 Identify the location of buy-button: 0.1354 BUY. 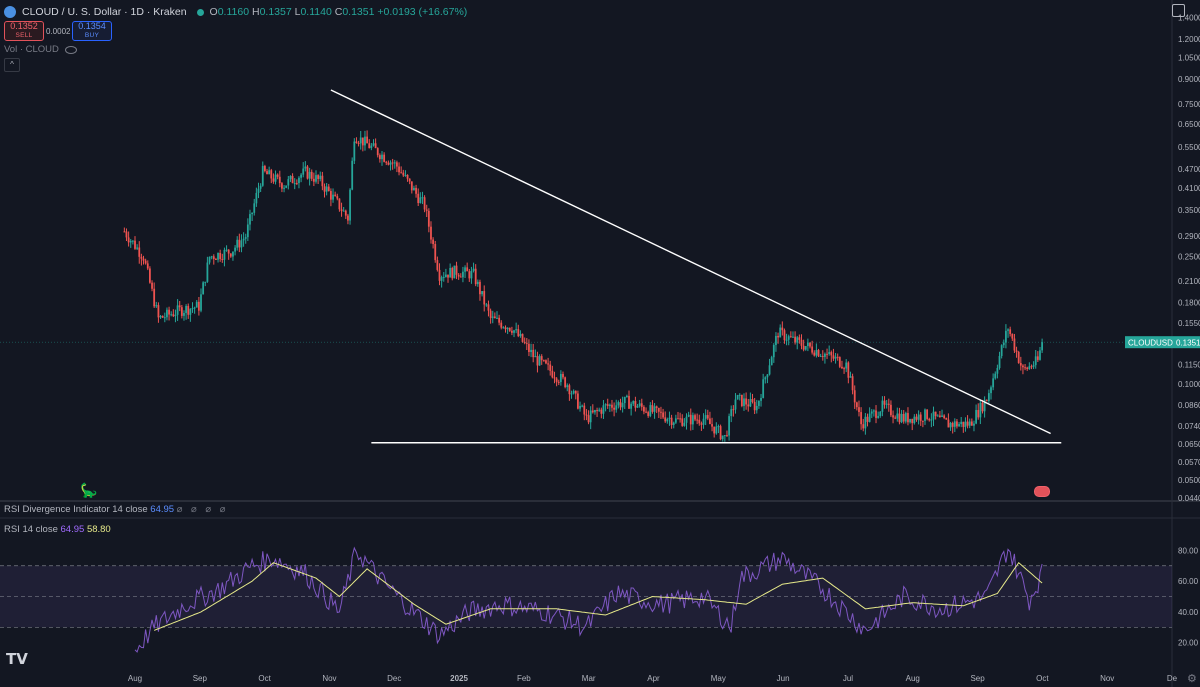
(92, 31).